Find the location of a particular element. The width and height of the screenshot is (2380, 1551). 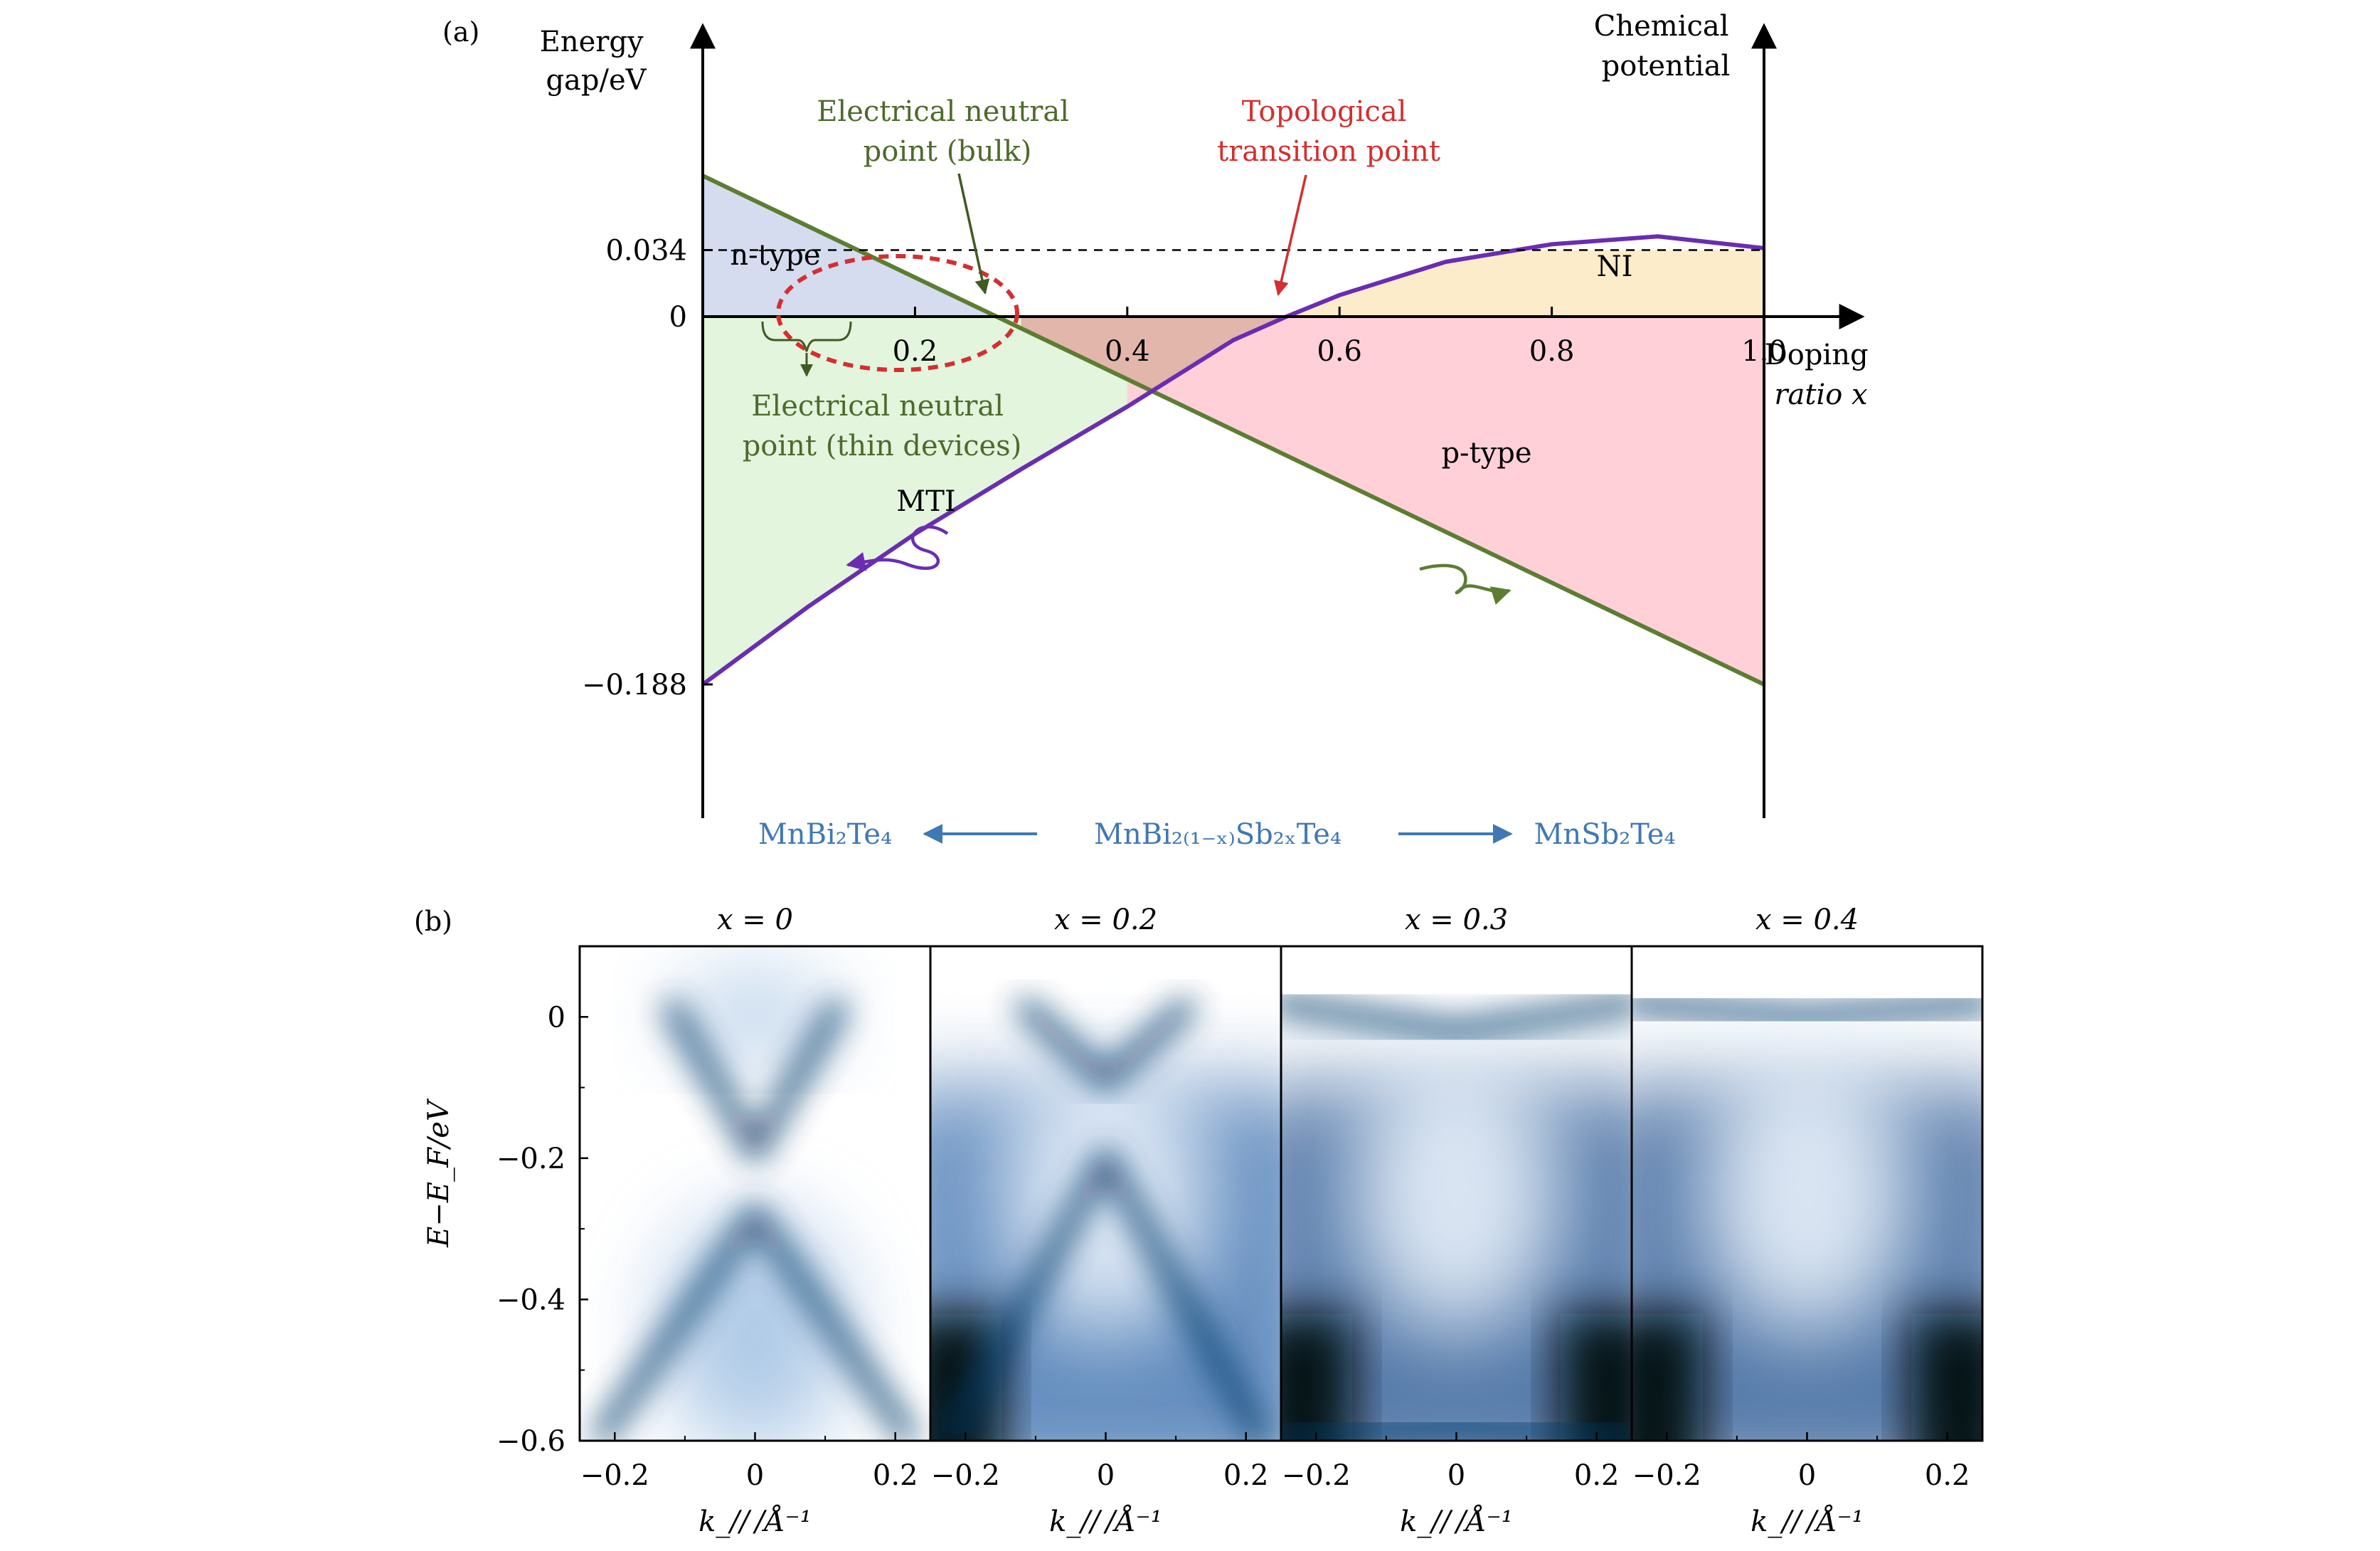

annotation-neutral-thin: Electrical neutral point (thin devices) is located at coordinates (882, 426).